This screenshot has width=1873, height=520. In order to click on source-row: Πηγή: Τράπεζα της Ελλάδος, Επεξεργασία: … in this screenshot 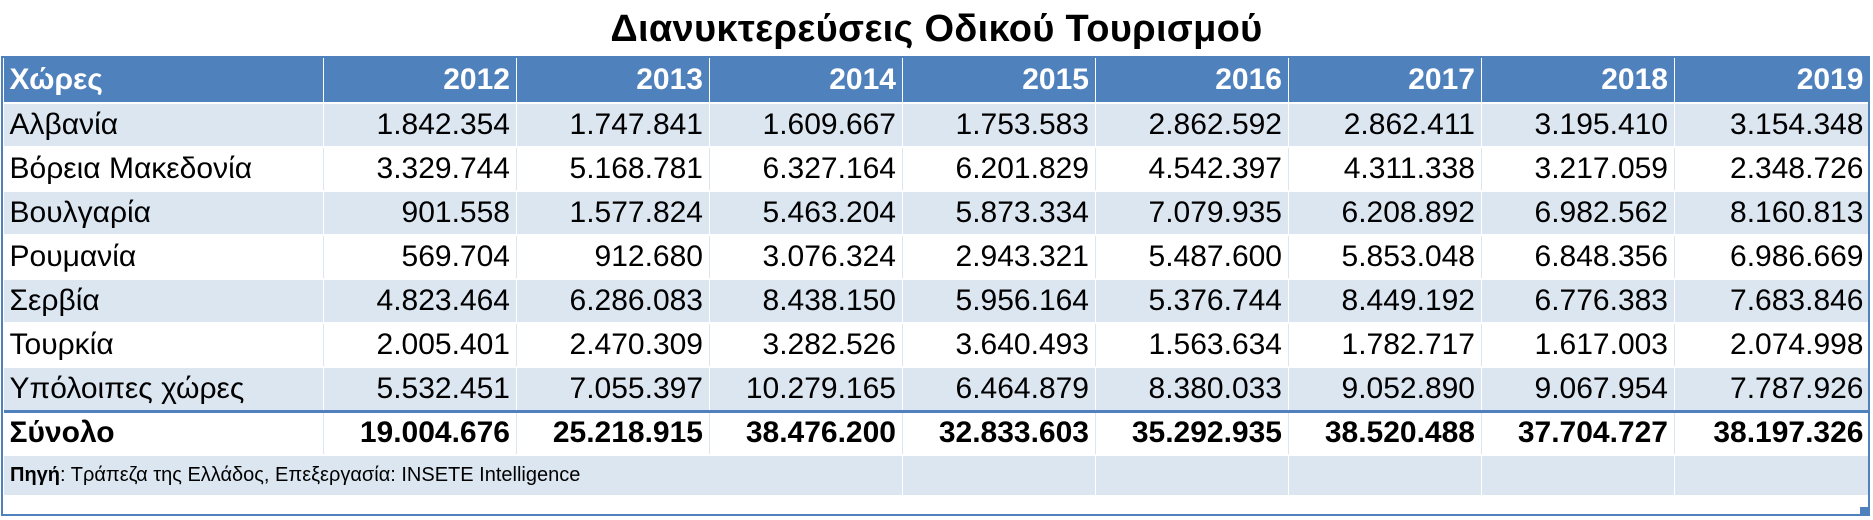, I will do `click(936, 475)`.